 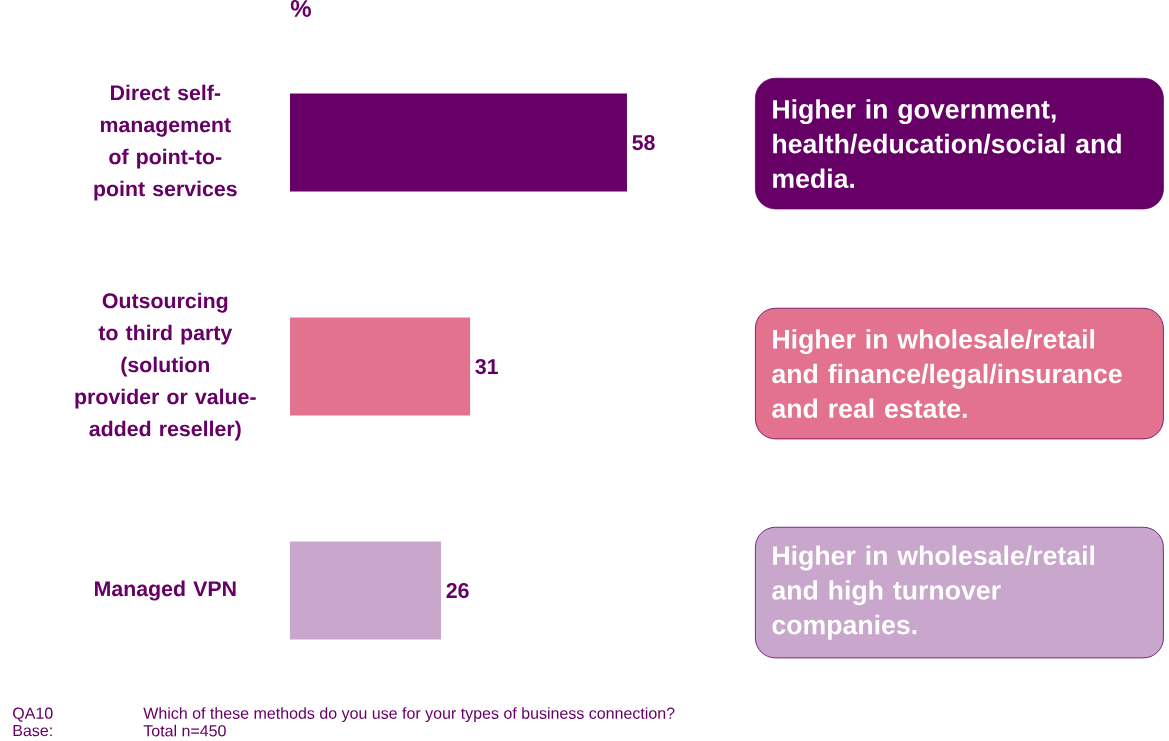 I want to click on text: Higher in wholesale/retail and finance/legal/insurance and real estate., so click(x=947, y=374).